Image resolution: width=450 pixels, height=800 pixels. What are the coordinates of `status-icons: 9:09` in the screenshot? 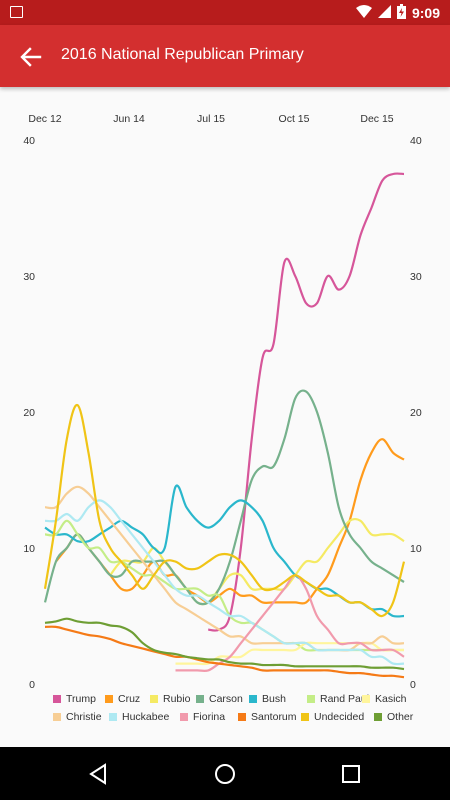 It's located at (397, 13).